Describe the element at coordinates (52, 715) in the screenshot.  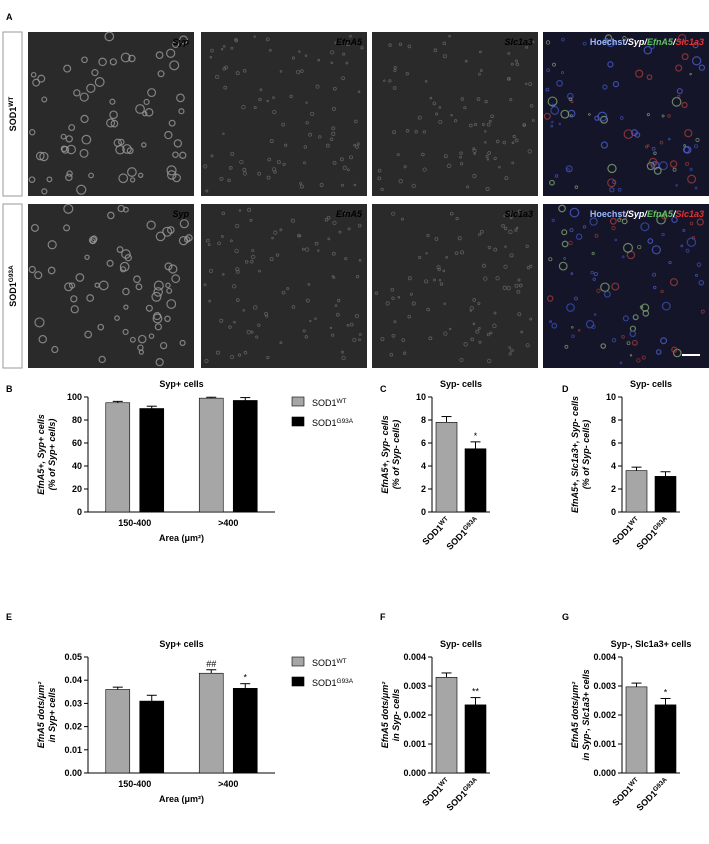
I see `y-axis-label: in Syp+ cells` at that location.